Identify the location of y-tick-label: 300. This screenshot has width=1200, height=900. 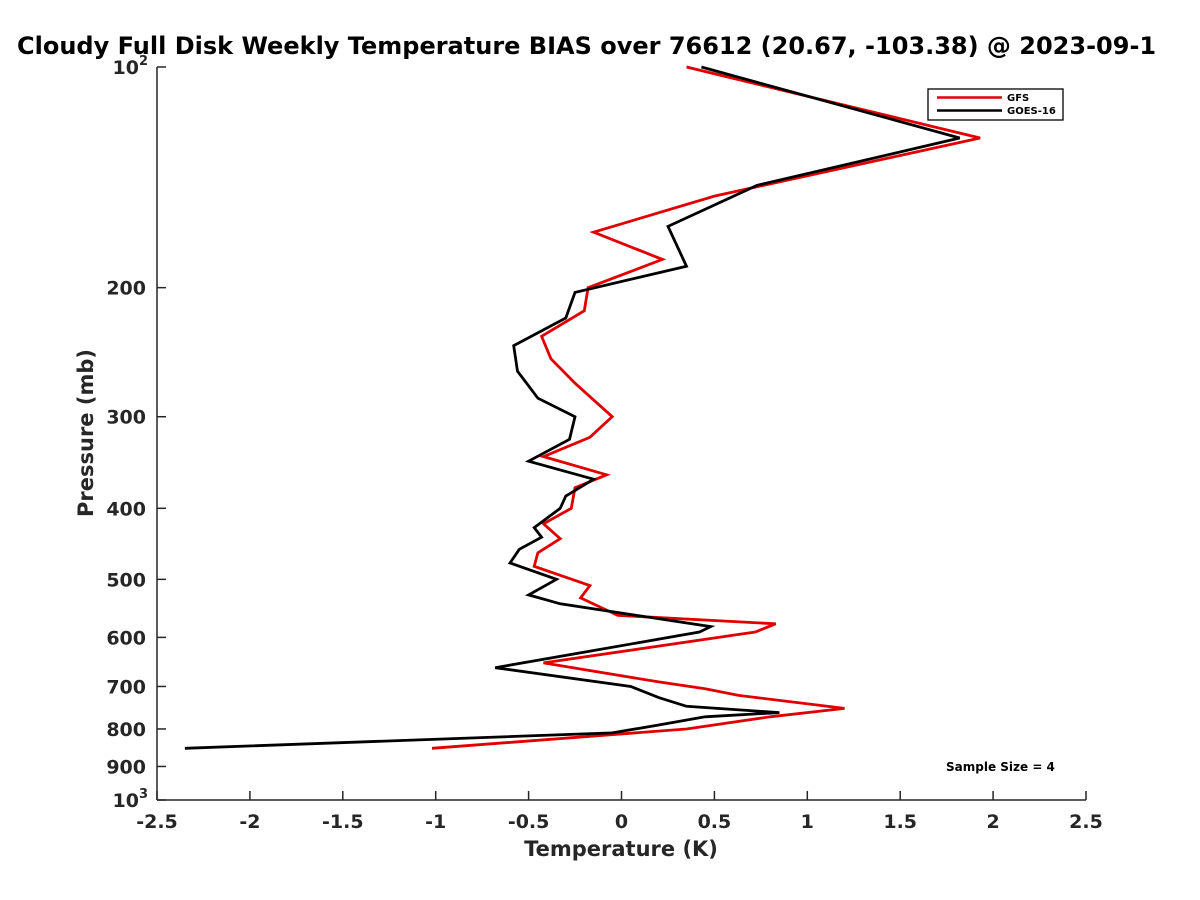
(126, 418).